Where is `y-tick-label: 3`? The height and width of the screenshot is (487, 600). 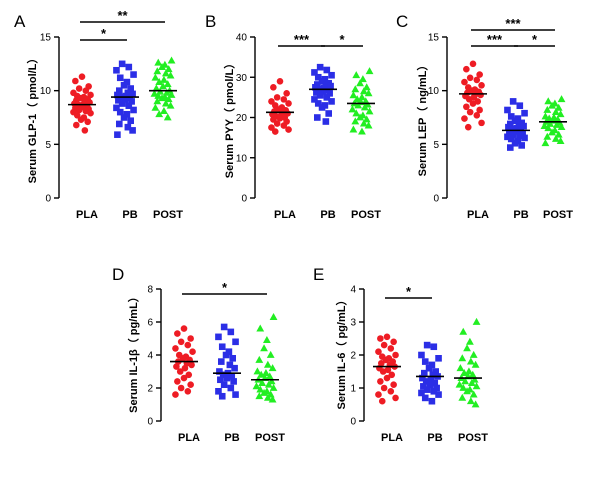 y-tick-label: 3 is located at coordinates (353, 323).